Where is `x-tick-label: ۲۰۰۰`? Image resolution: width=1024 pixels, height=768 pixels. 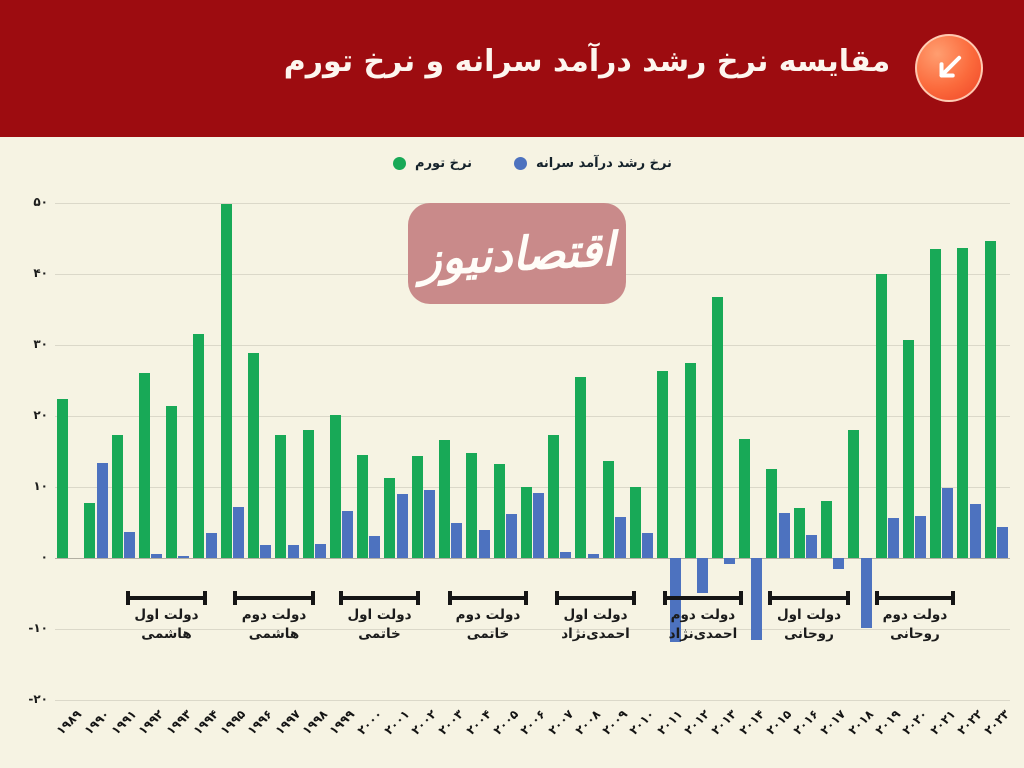 x-tick-label: ۲۰۰۰ is located at coordinates (369, 722).